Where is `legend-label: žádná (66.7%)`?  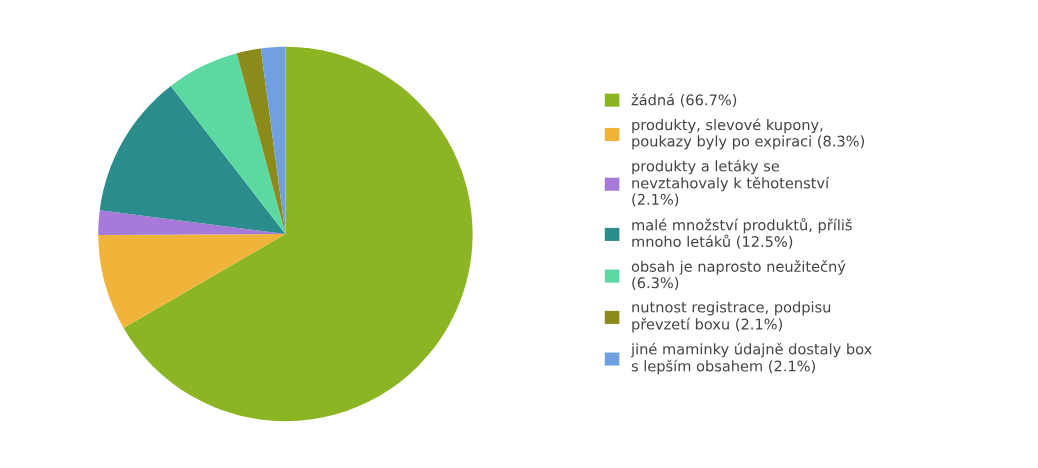
legend-label: žádná (66.7%) is located at coordinates (684, 100).